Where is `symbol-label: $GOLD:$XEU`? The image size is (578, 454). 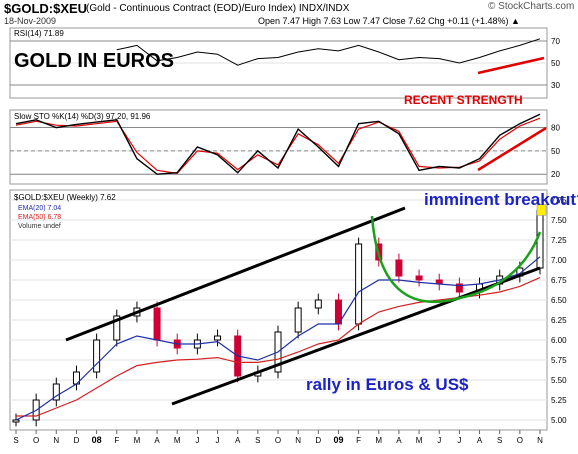
symbol-label: $GOLD:$XEU is located at coordinates (46, 8).